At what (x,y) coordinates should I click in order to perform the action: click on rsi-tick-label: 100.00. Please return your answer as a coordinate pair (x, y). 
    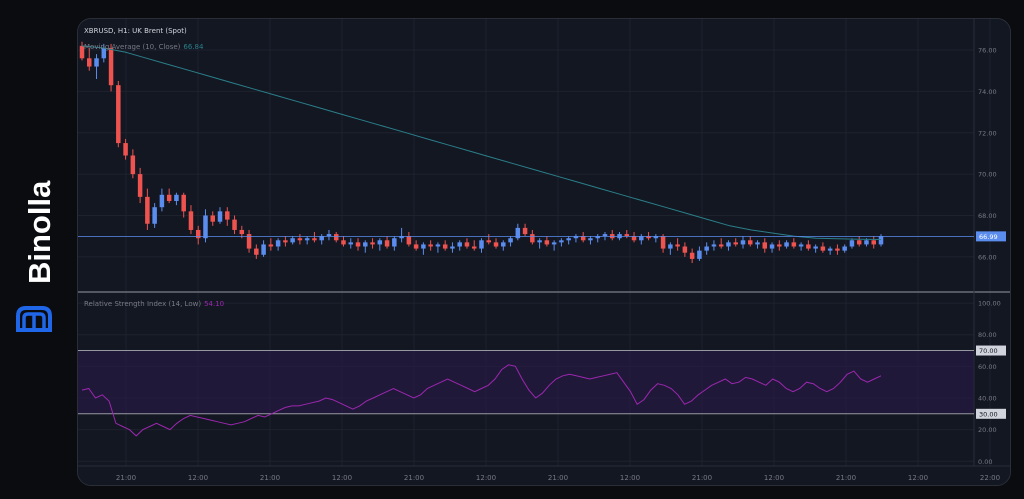
    Looking at the image, I should click on (989, 304).